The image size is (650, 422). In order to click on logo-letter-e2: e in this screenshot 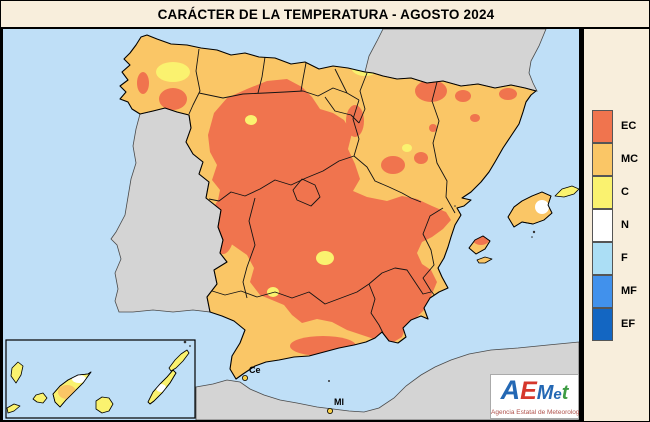, I will do `click(557, 394)`.